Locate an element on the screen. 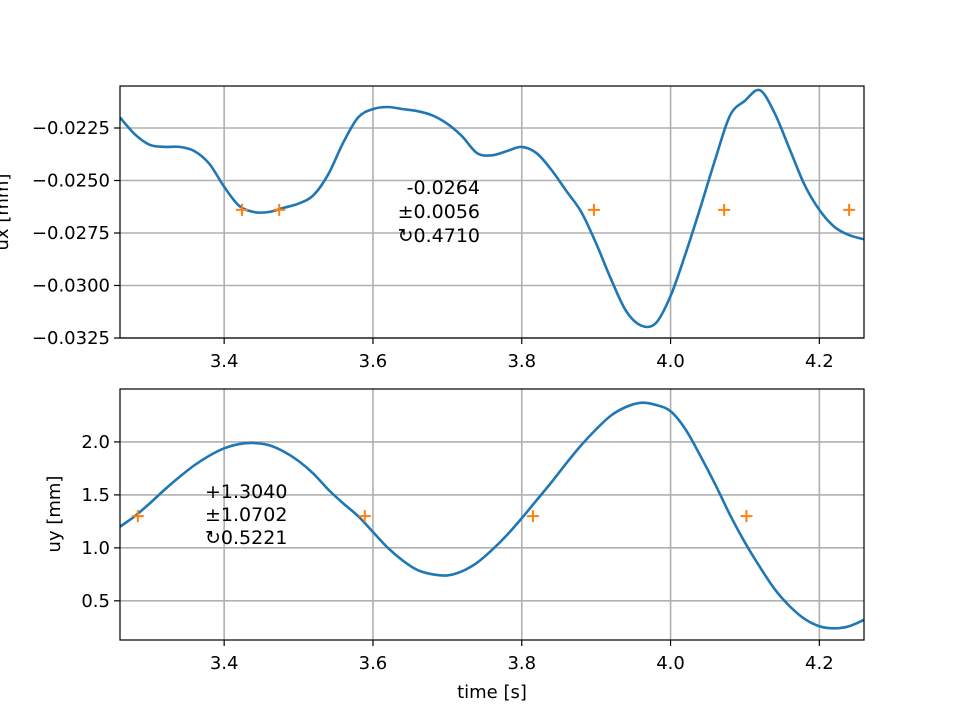 The width and height of the screenshot is (960, 720). ux-ytick-label: −0.0325 is located at coordinates (71, 338).